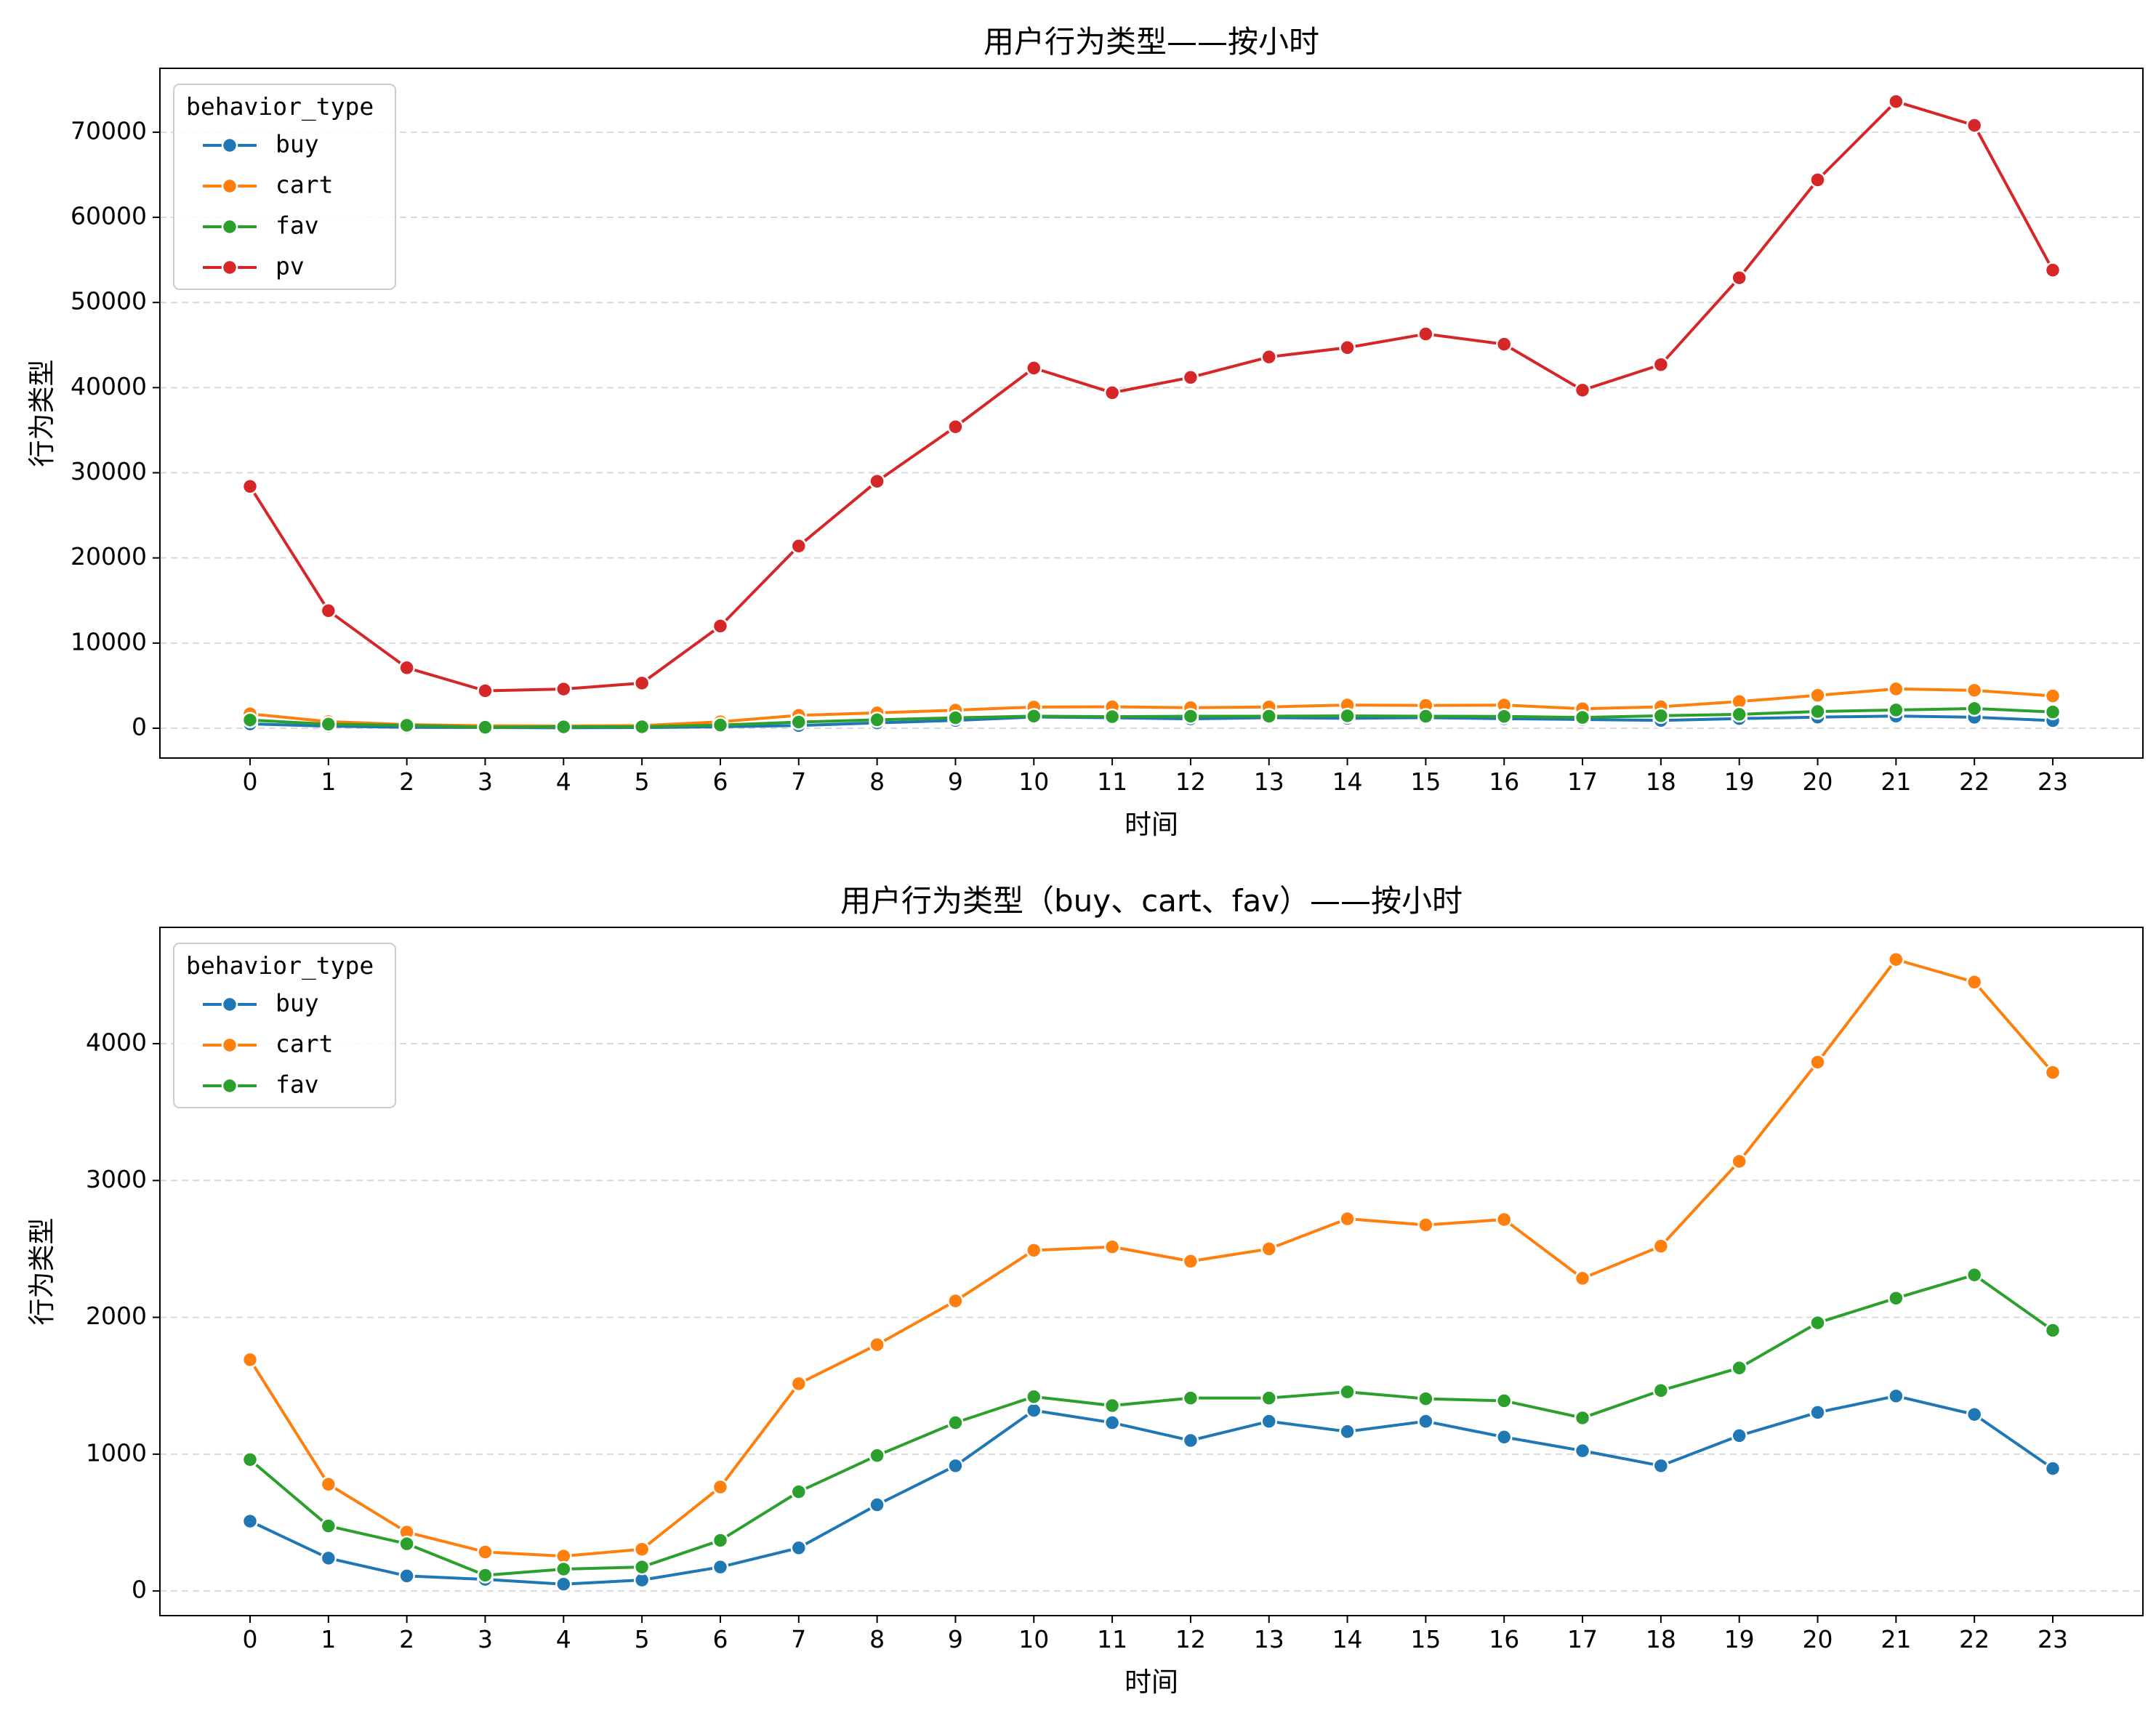 The height and width of the screenshot is (1721, 2156). Describe the element at coordinates (304, 1044) in the screenshot. I see `legend-label-cart: cart` at that location.